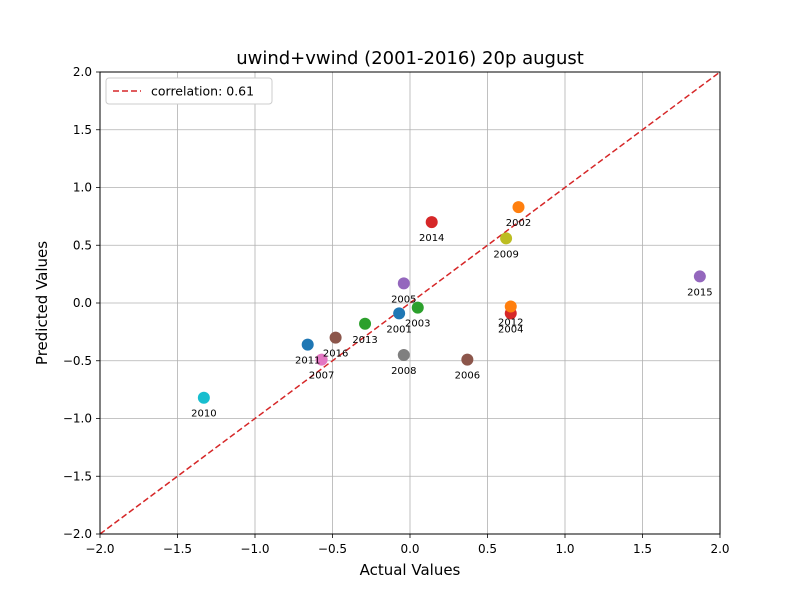  Describe the element at coordinates (467, 359) in the screenshot. I see `data-point-2006` at that location.